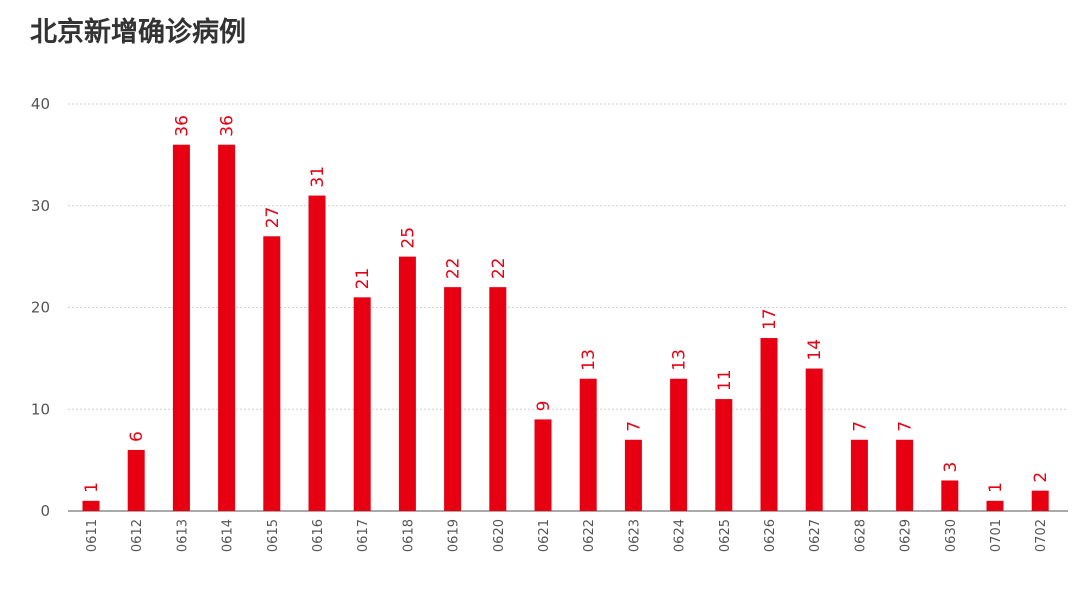 The image size is (1090, 596). Describe the element at coordinates (951, 467) in the screenshot. I see `bar-value-label-0630: 3` at that location.